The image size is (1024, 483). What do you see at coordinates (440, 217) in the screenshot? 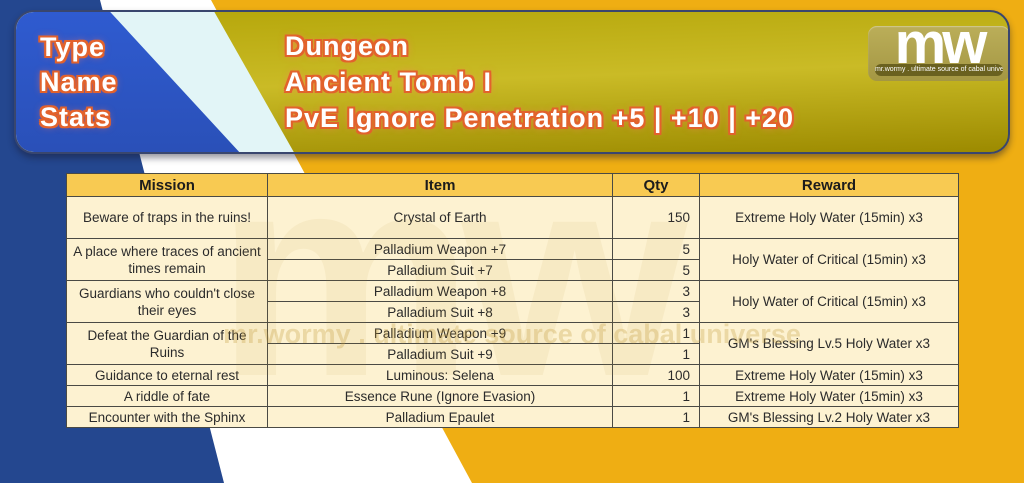
I see `cell-item: Crystal of Earth` at bounding box center [440, 217].